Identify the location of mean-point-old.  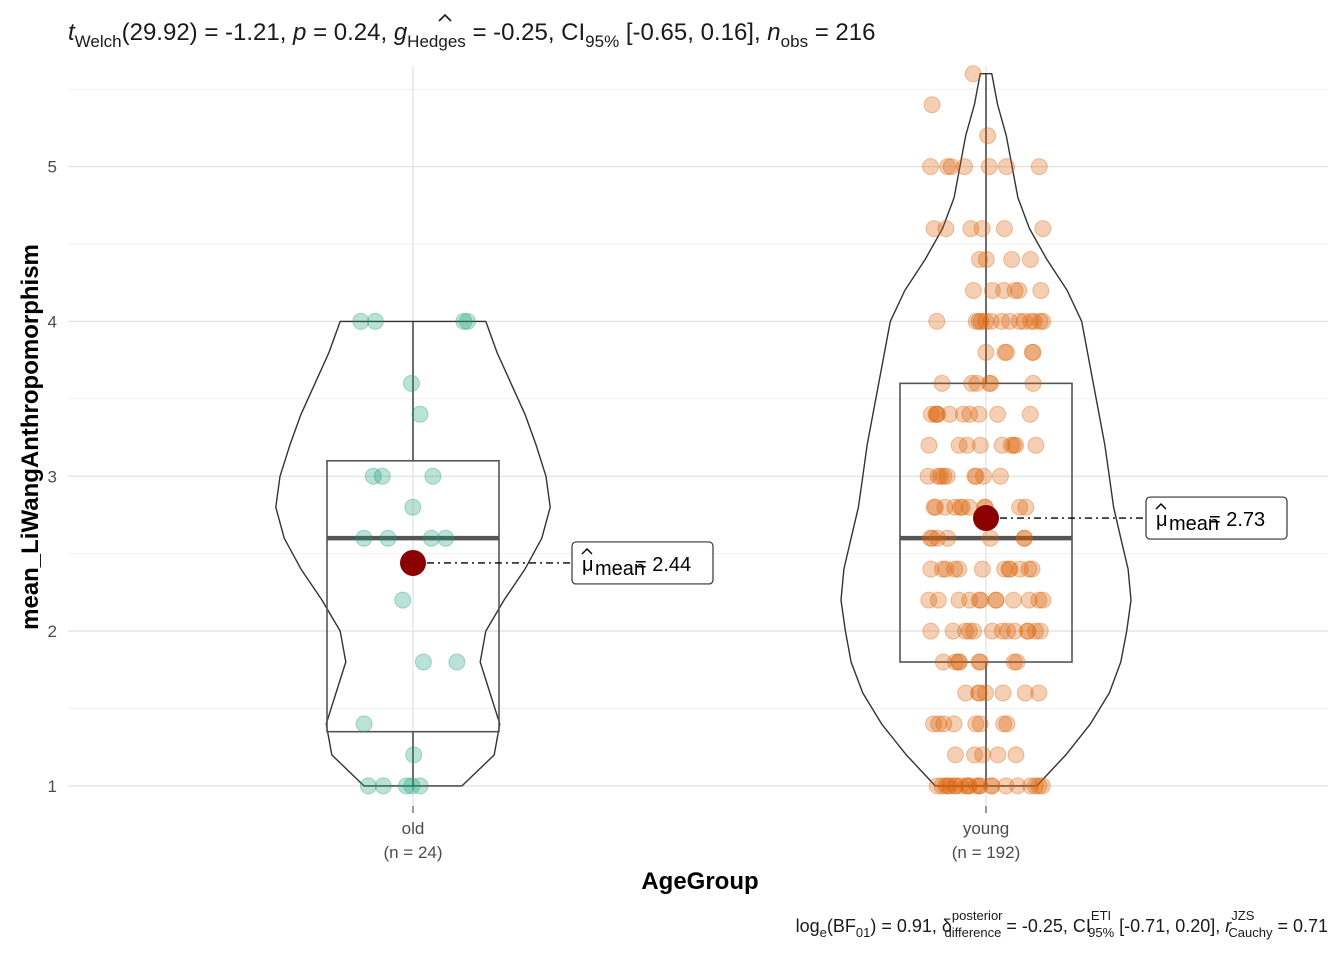
(413, 562).